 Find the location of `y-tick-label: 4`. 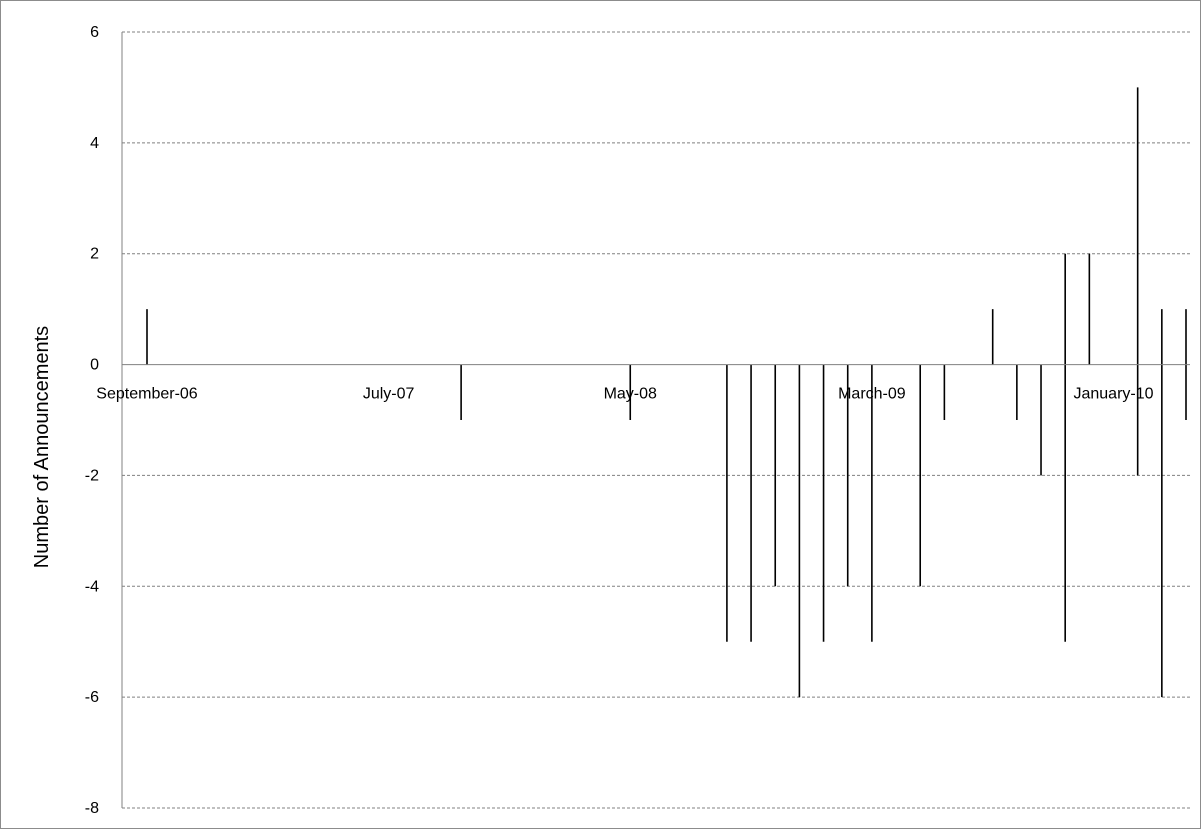

y-tick-label: 4 is located at coordinates (94, 143).